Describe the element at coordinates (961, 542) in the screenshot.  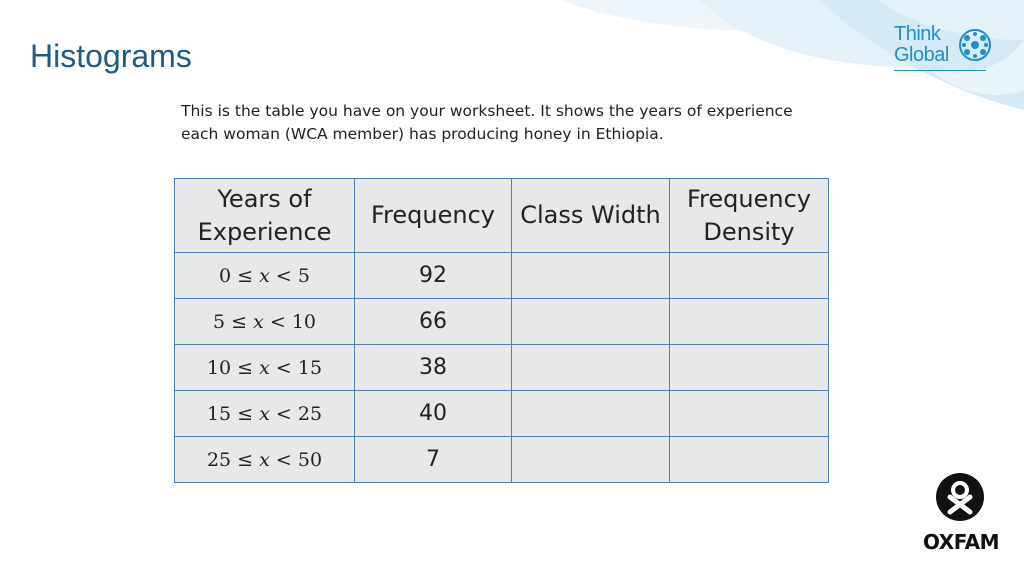
I see `oxfam-wordmark: OXFAM` at that location.